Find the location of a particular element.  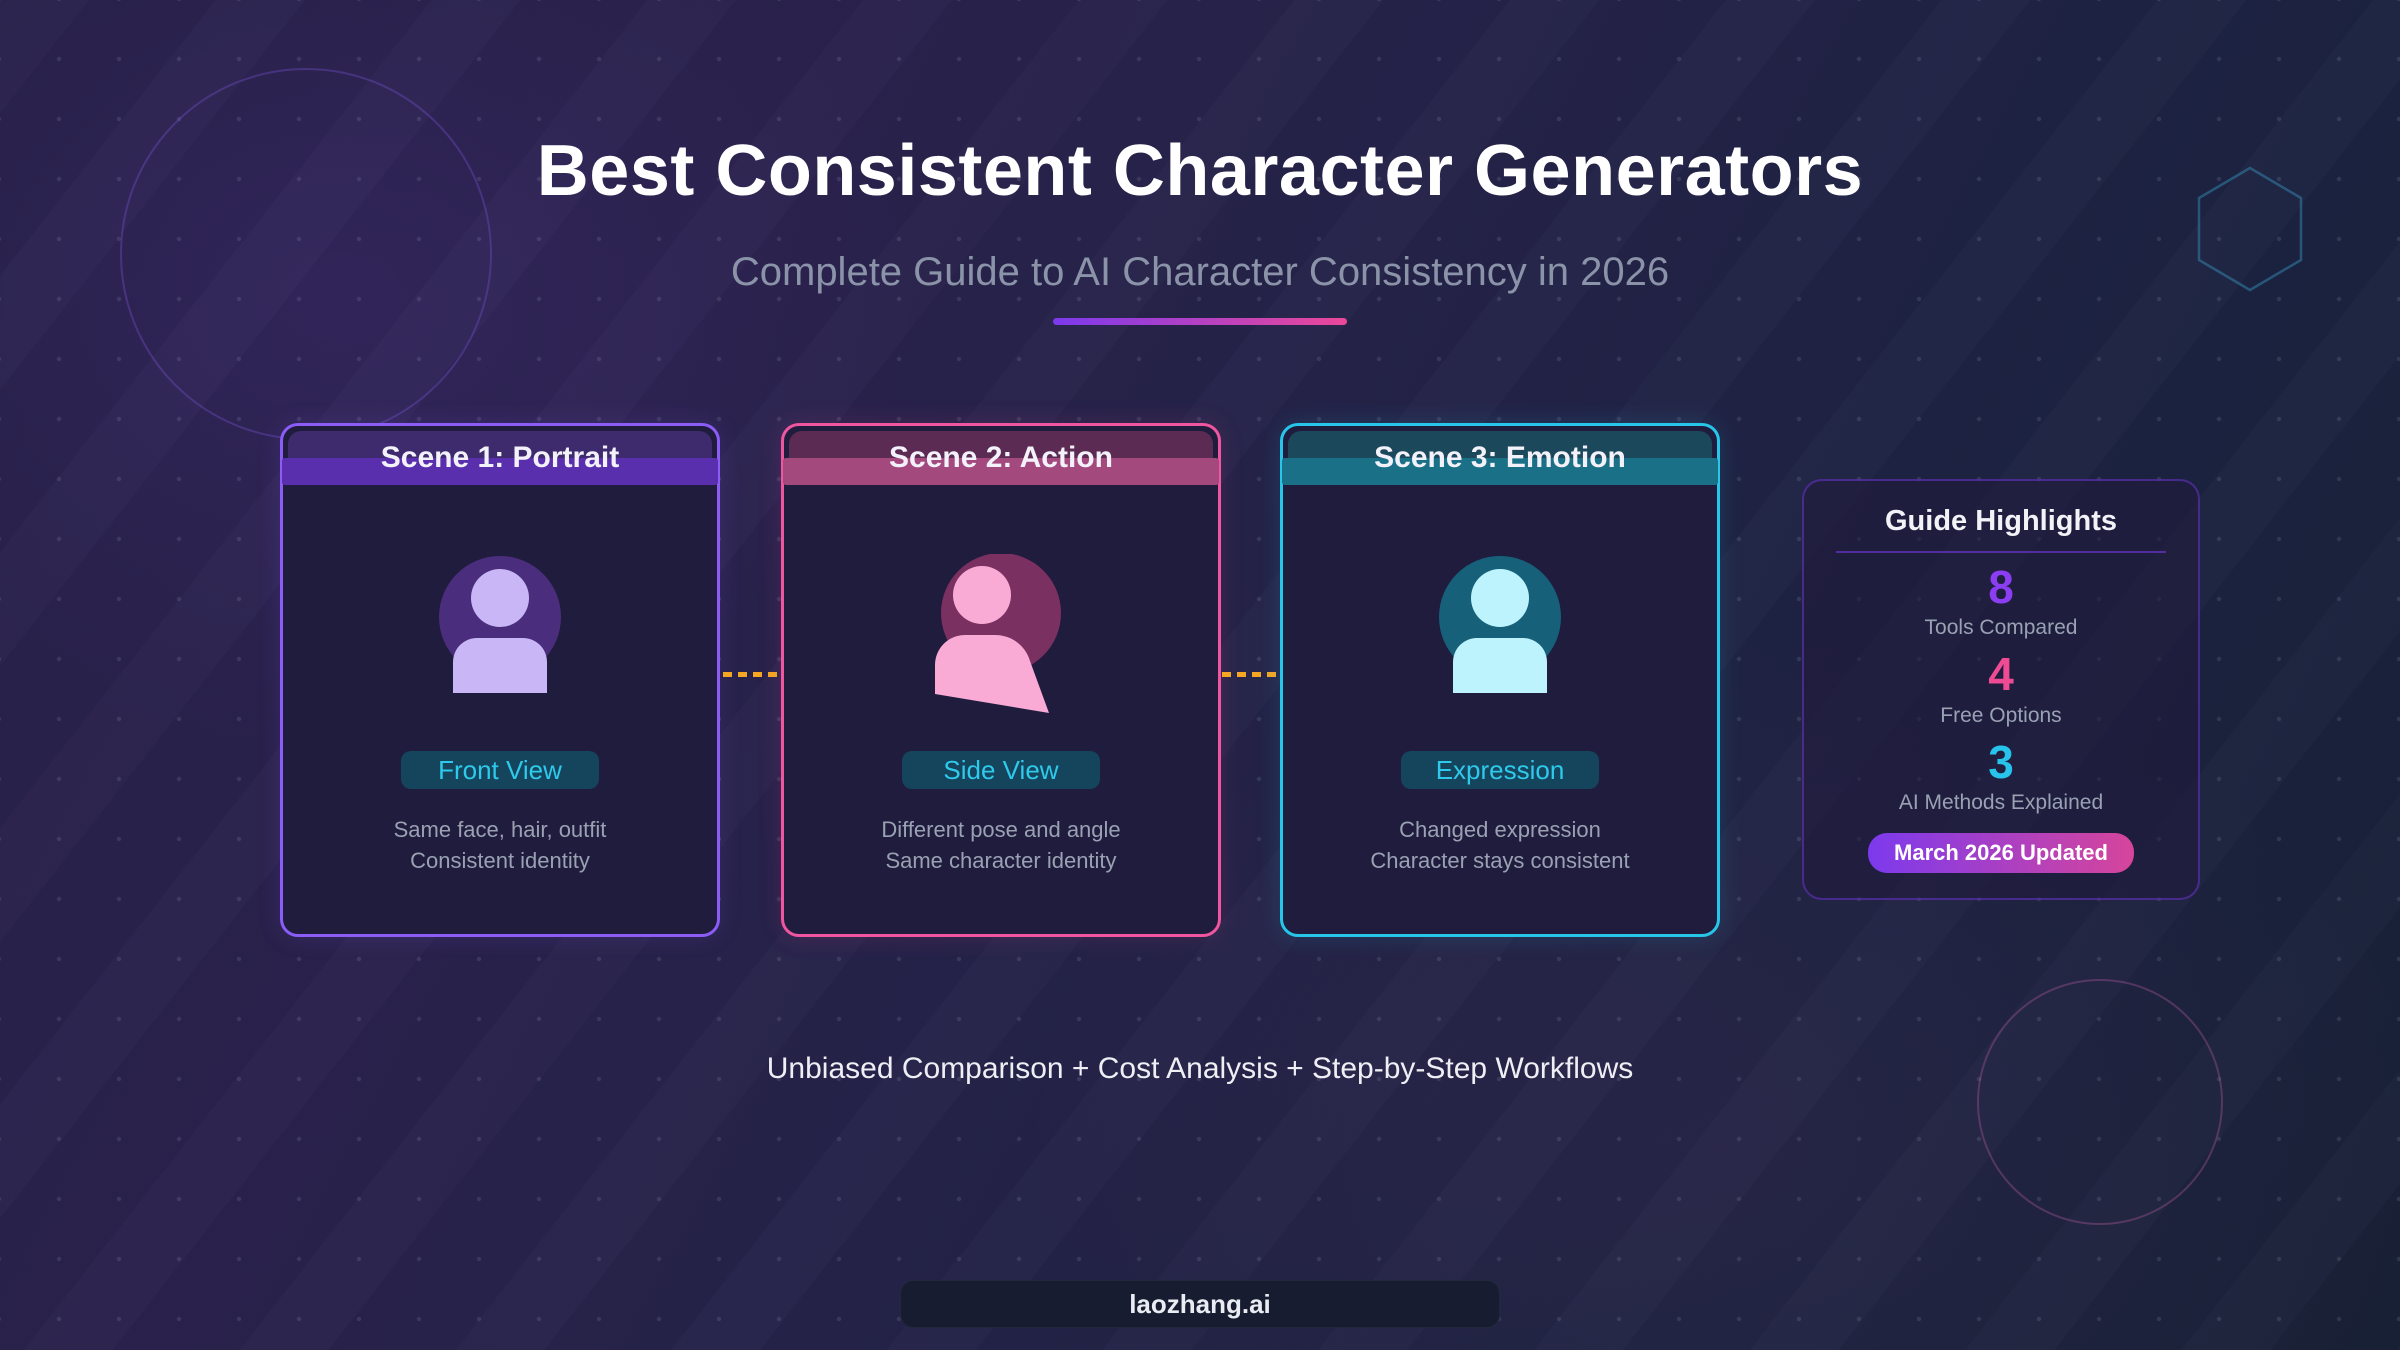

scene-description-line1: Changed expression is located at coordinates (1500, 829).